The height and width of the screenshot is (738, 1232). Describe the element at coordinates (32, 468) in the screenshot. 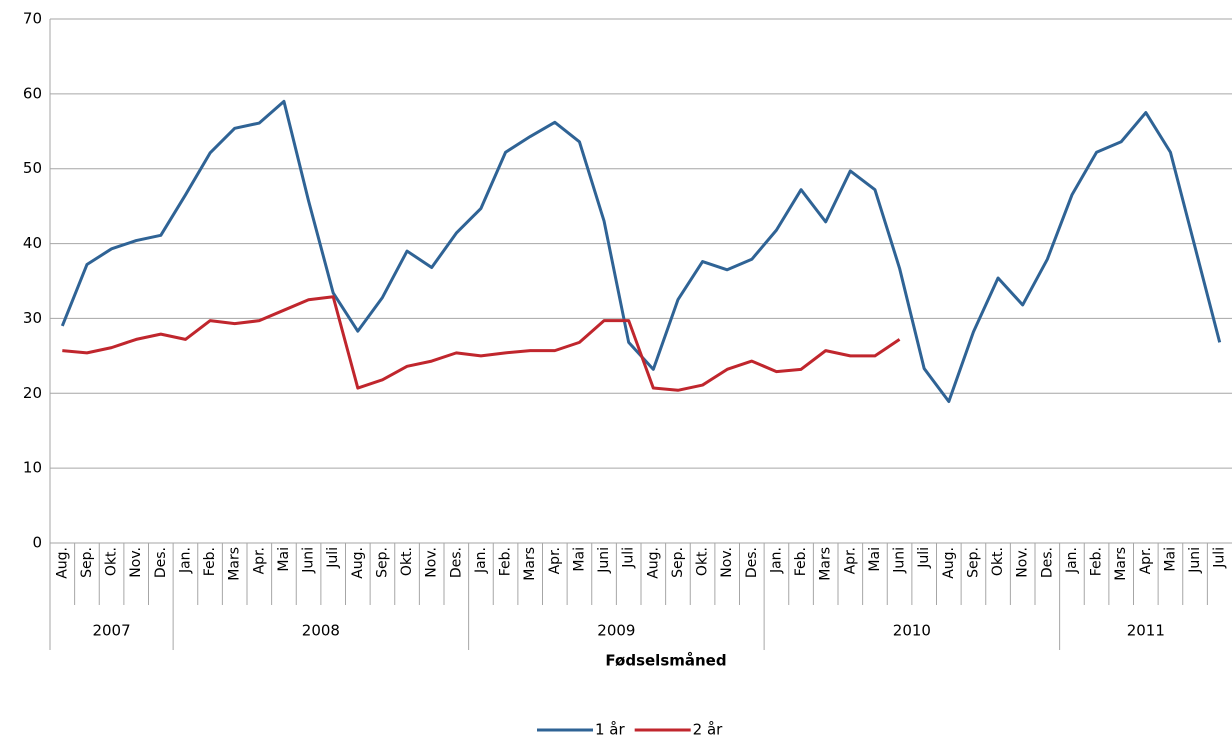

I see `y-tick-label: 10` at that location.